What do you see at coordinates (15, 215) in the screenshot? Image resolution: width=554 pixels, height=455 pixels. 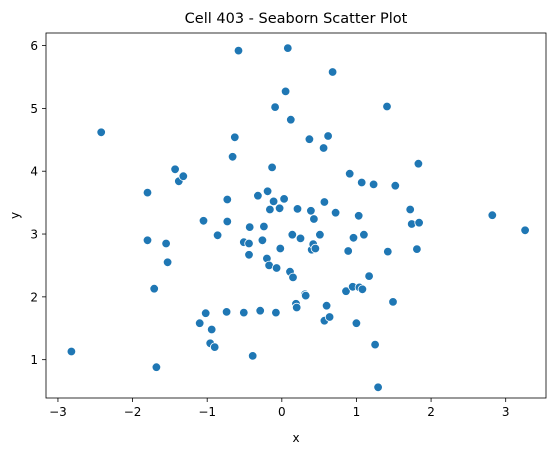 I see `y-axis-label: y` at bounding box center [15, 215].